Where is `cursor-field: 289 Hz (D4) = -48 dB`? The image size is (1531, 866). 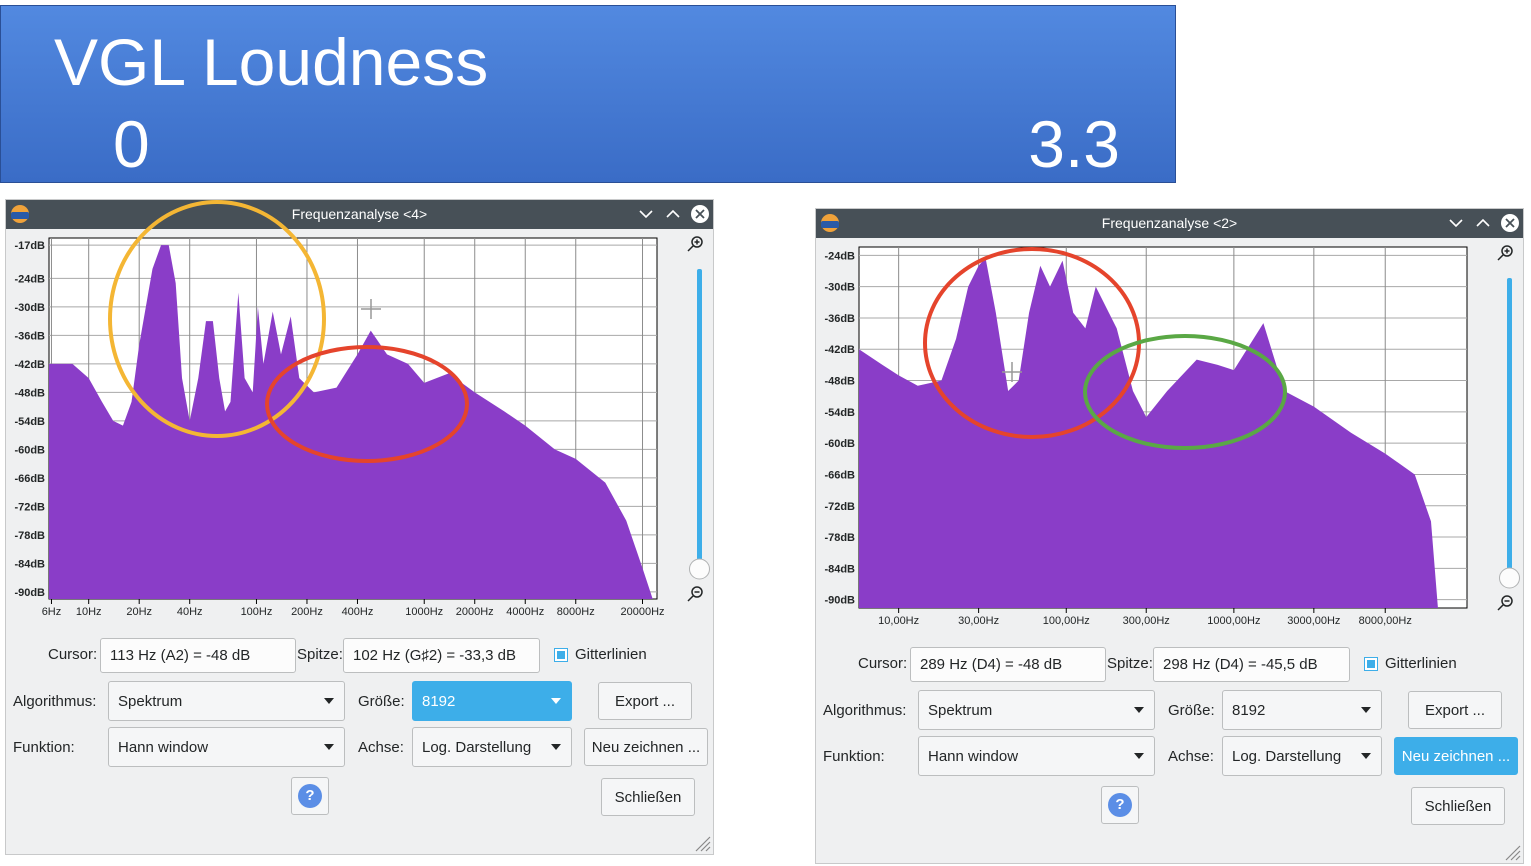
cursor-field: 289 Hz (D4) = -48 dB is located at coordinates (1008, 664).